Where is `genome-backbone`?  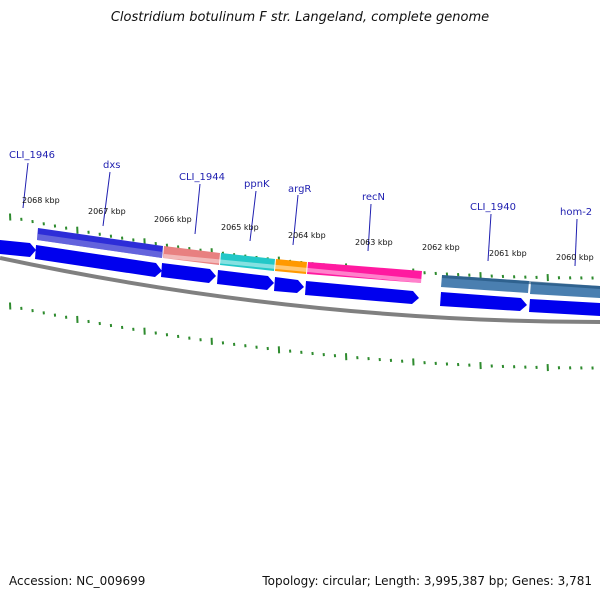 genome-backbone is located at coordinates (300, 290).